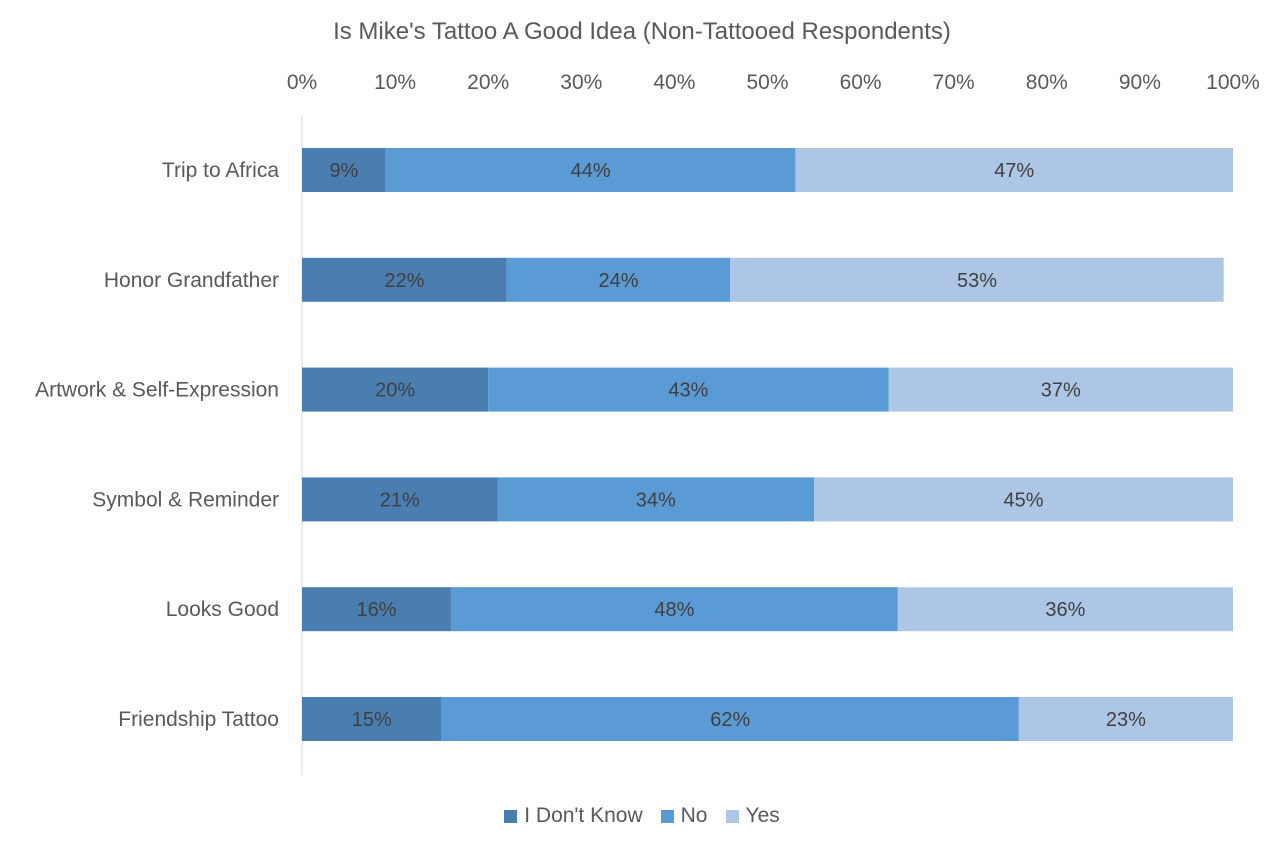  I want to click on data-label: 43%, so click(688, 391).